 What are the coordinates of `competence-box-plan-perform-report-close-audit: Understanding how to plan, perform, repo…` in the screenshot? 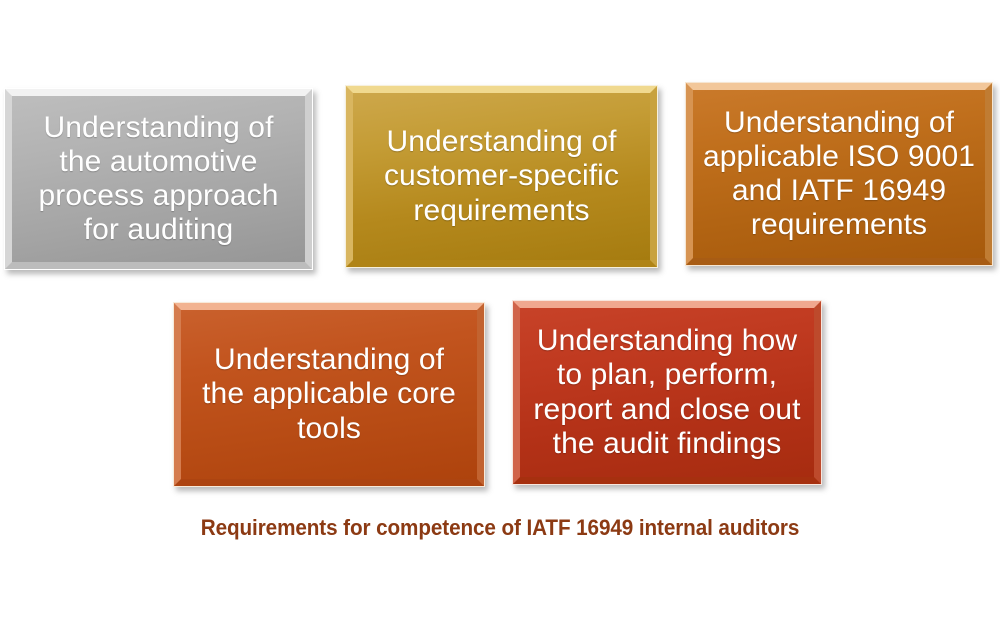 It's located at (667, 392).